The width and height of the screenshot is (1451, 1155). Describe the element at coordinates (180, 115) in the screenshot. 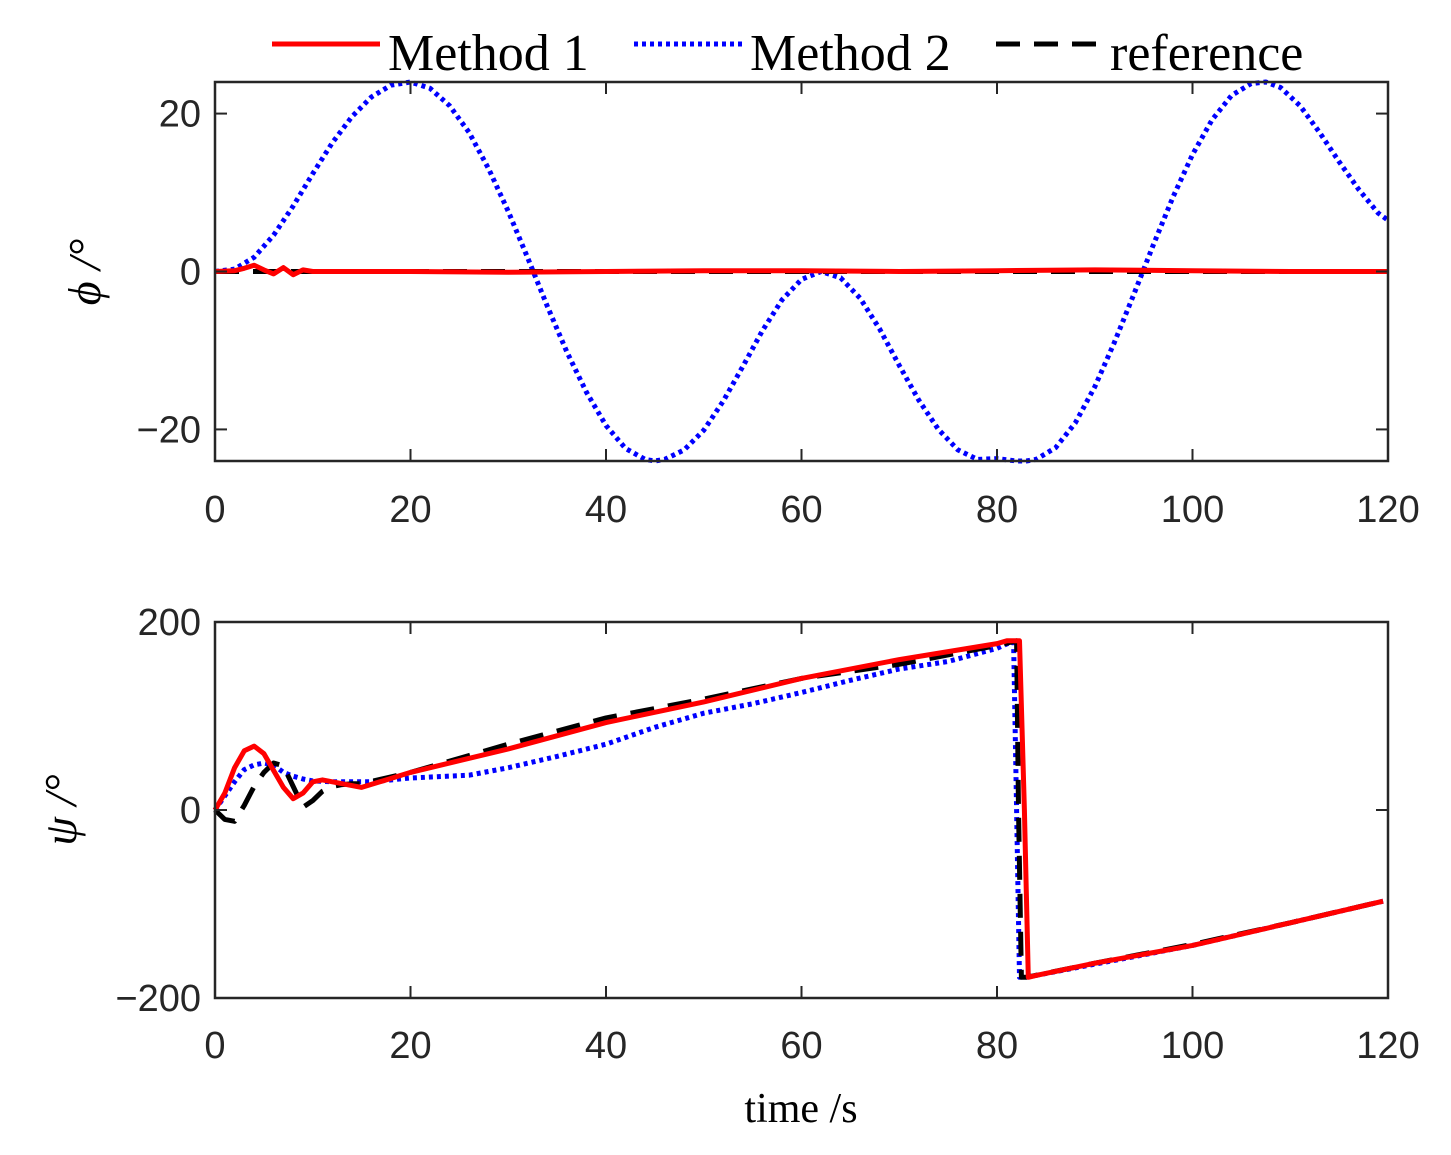

I see `y-tick-label: 20` at that location.